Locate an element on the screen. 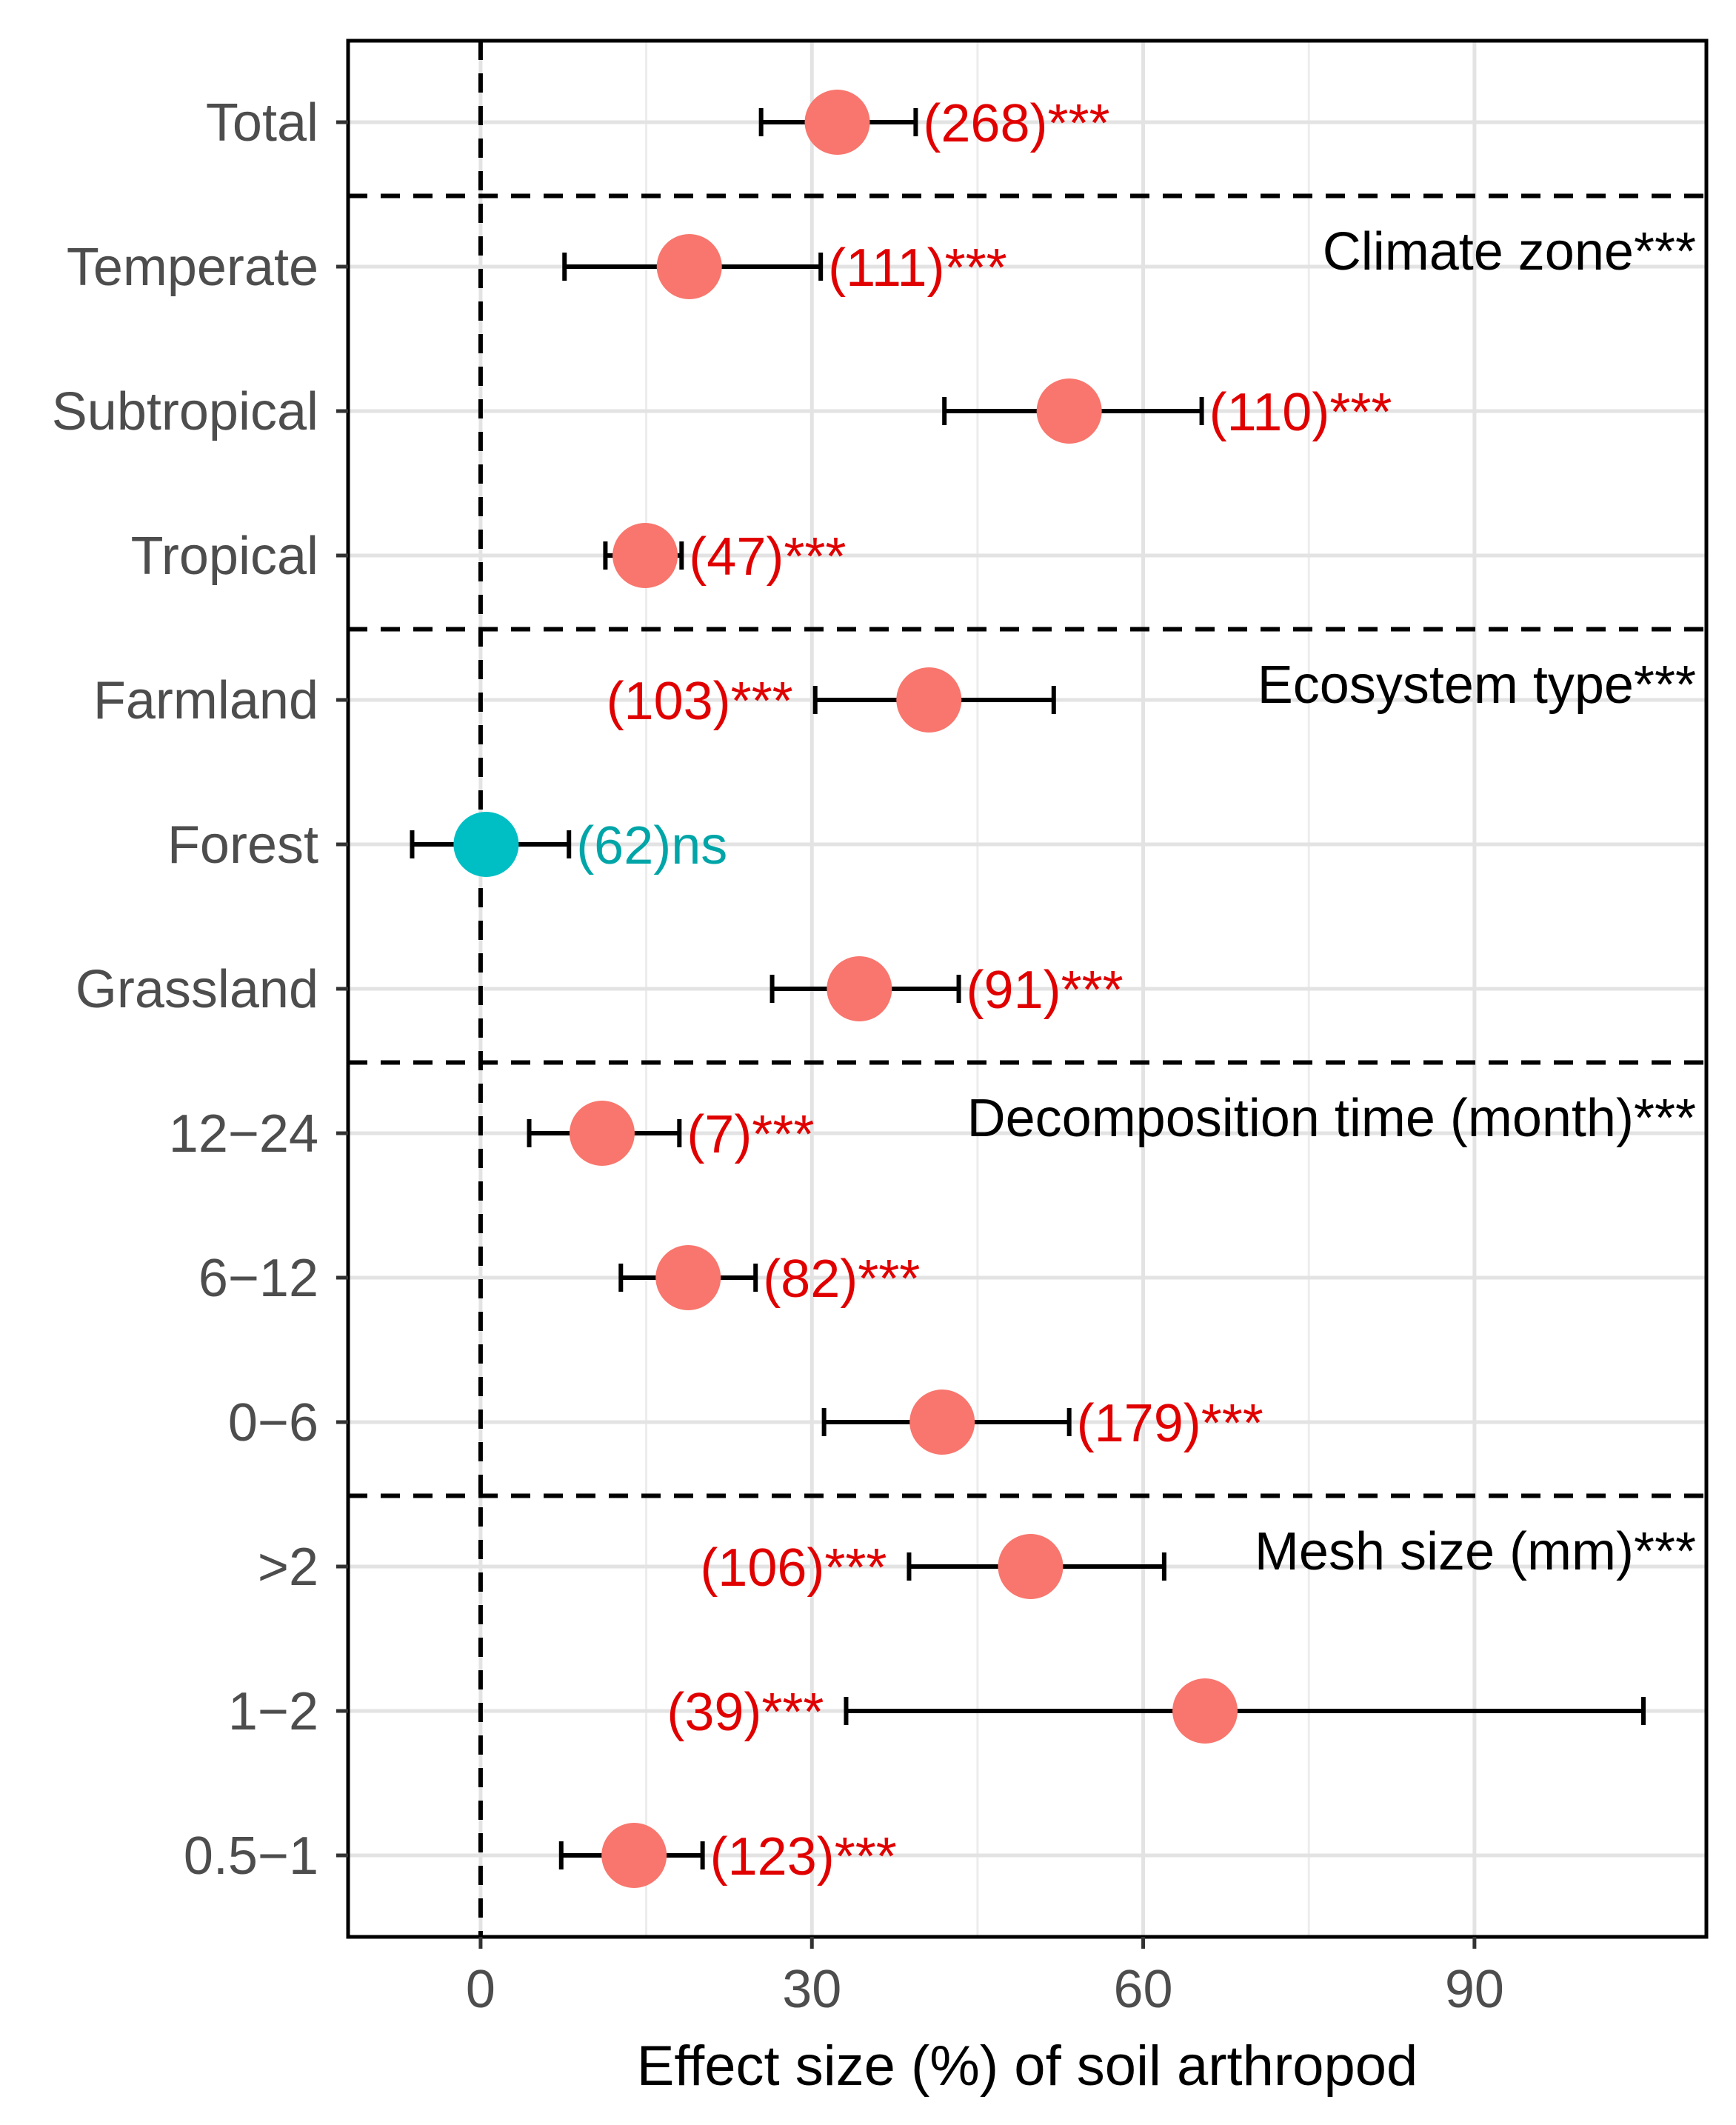  y-tick-label: Total is located at coordinates (262, 123).